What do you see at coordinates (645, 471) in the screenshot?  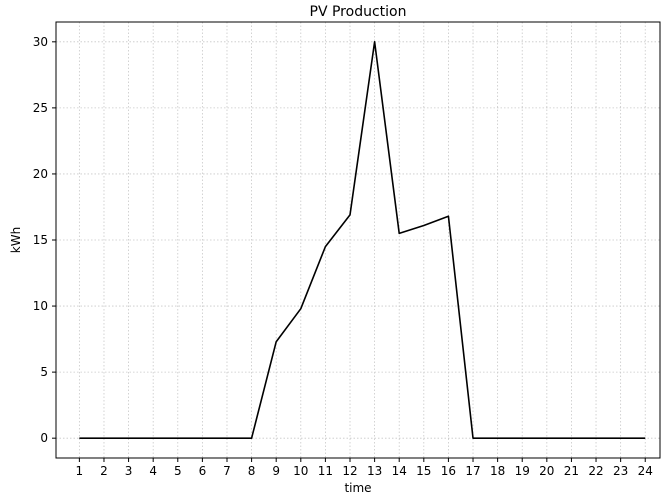 I see `x-tick-label: 24` at bounding box center [645, 471].